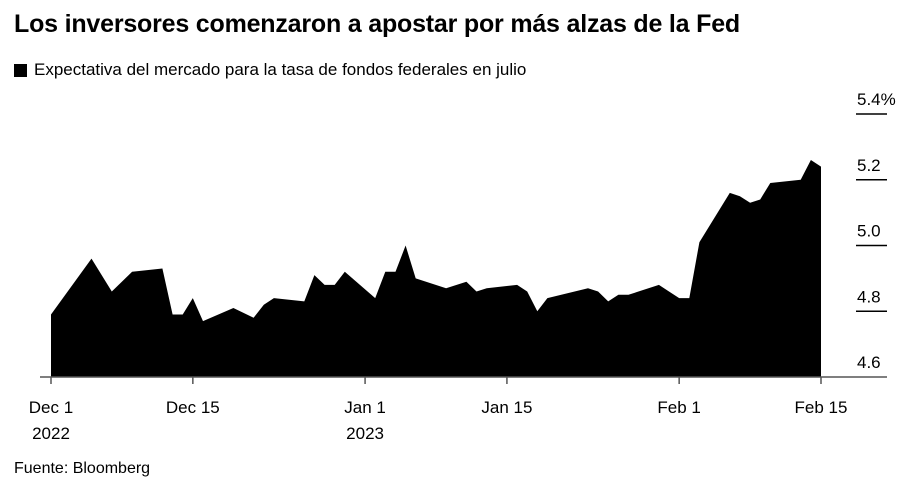 This screenshot has width=920, height=495. Describe the element at coordinates (821, 407) in the screenshot. I see `x-tick-label: Feb 15` at that location.